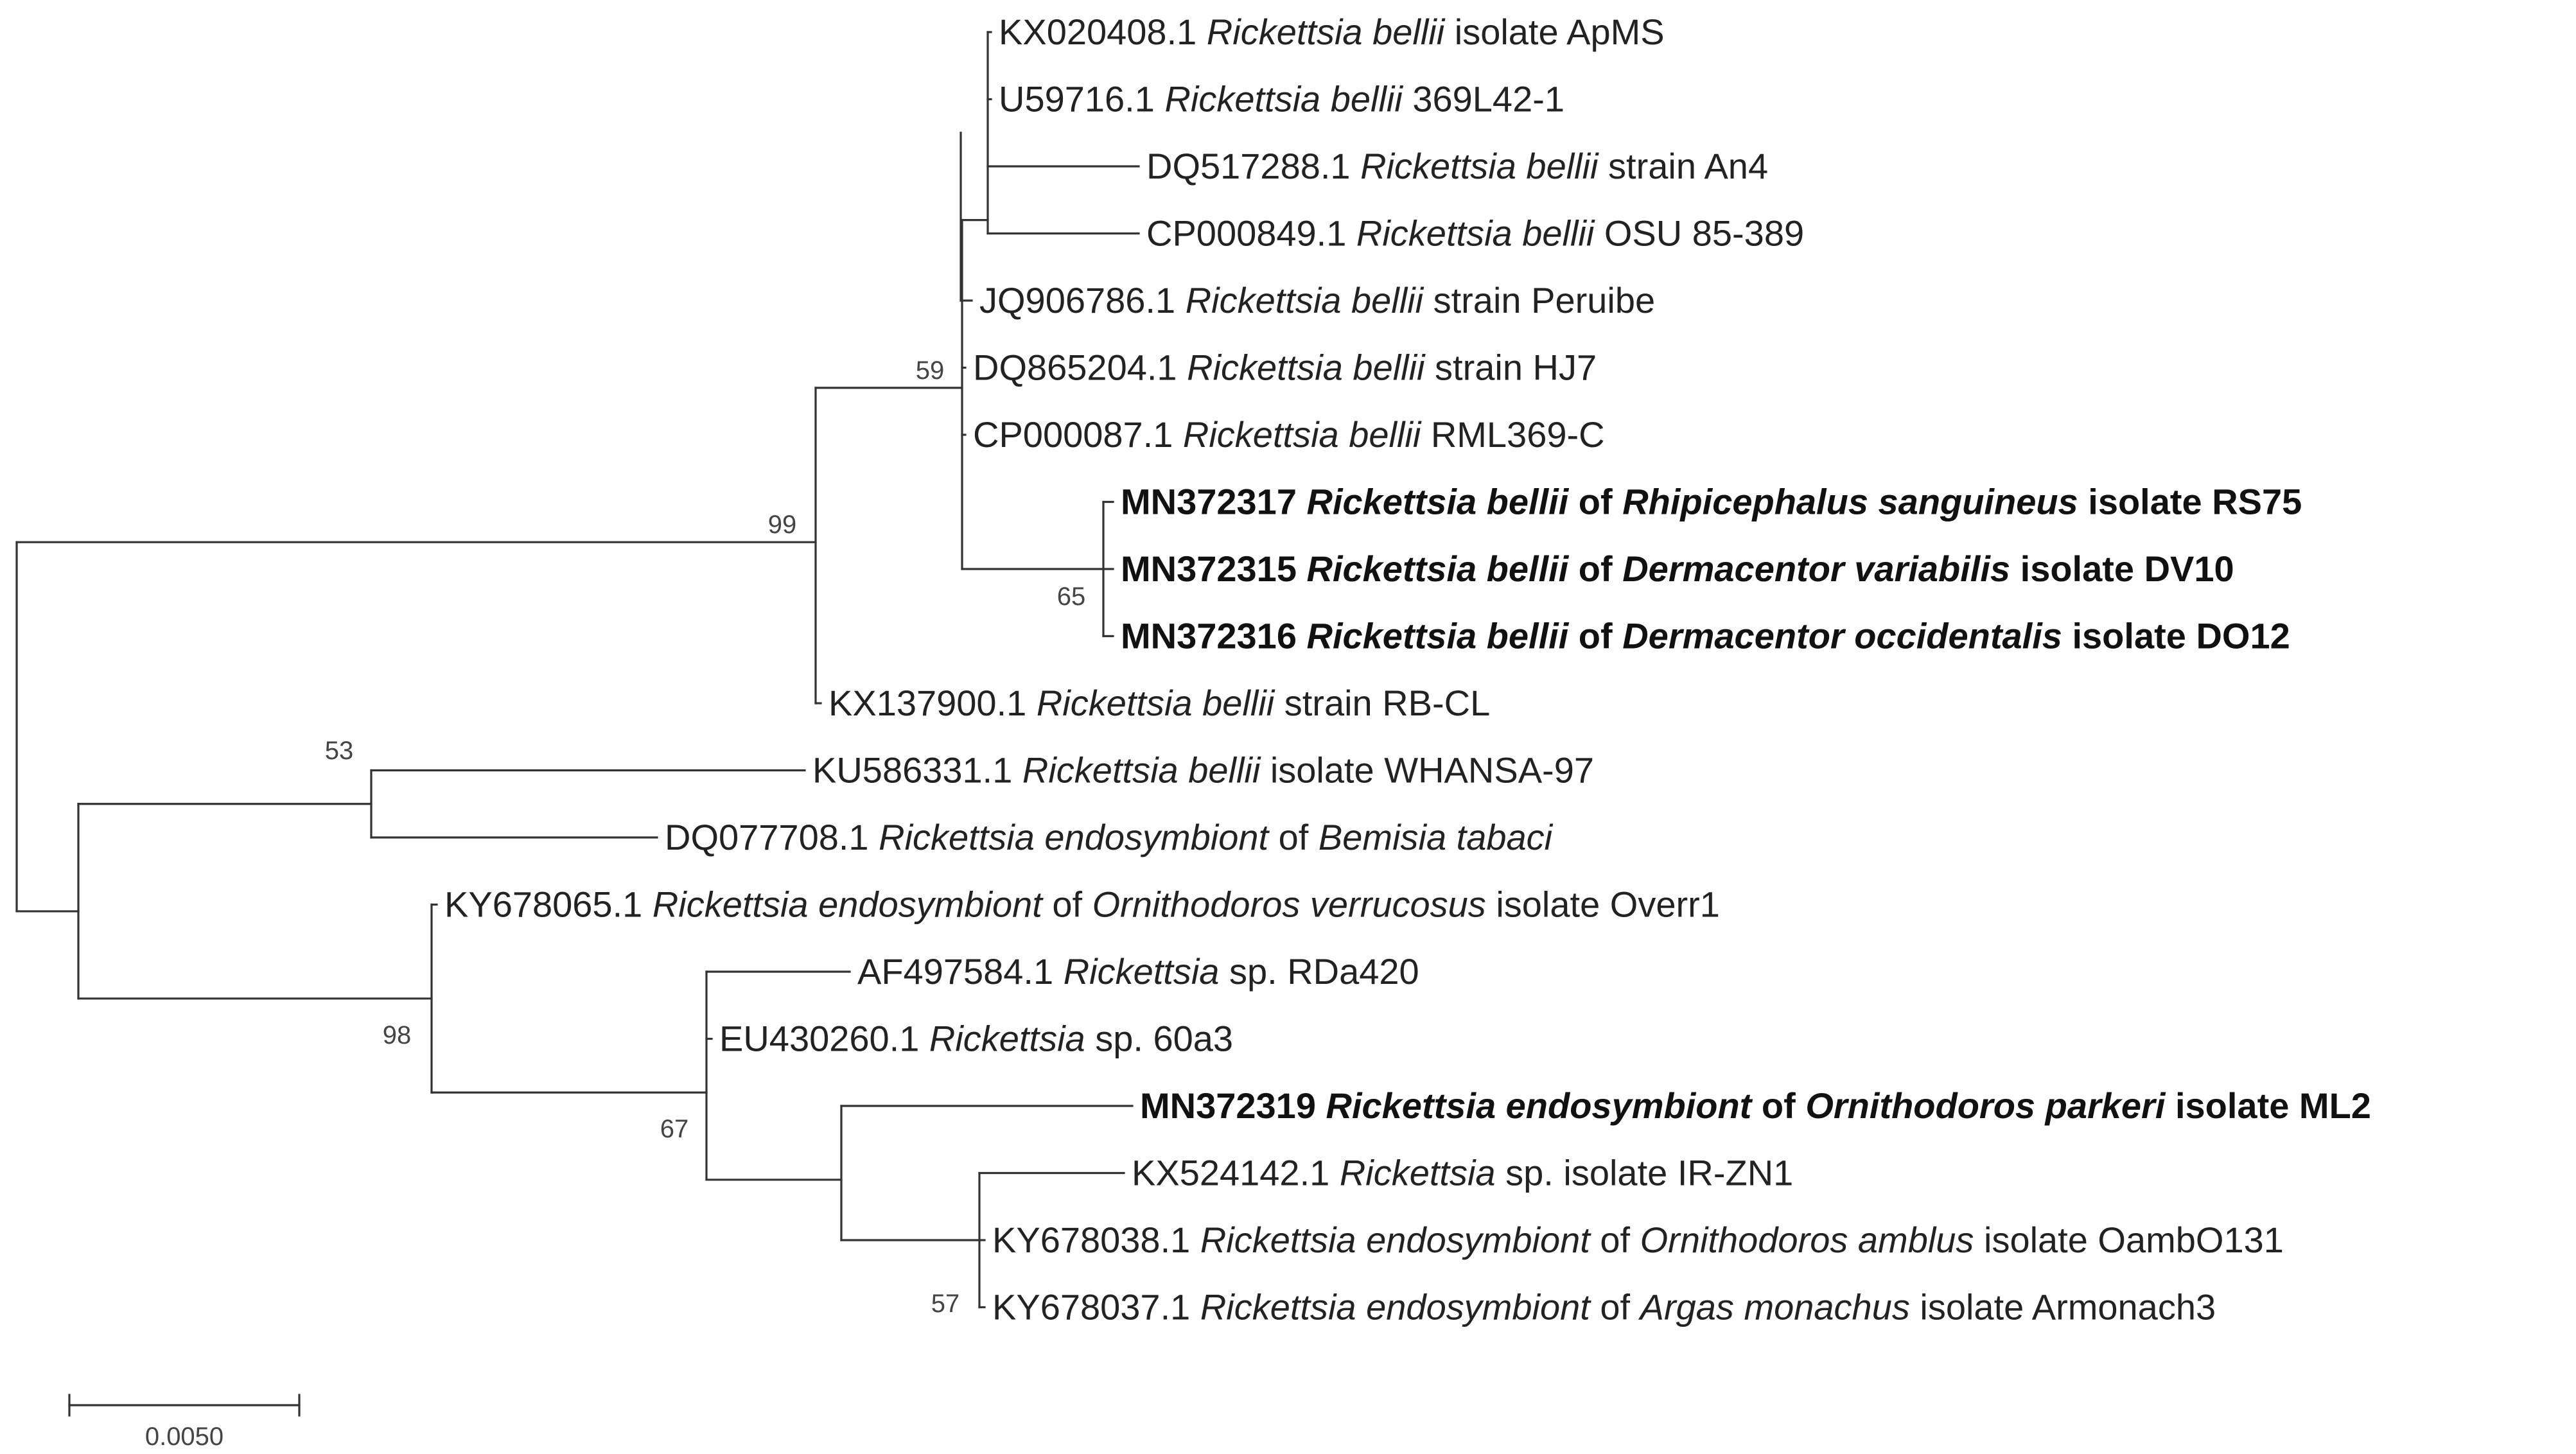 This screenshot has height=1454, width=2576. What do you see at coordinates (1510, 367) in the screenshot?
I see `taxon-name-text: strain HJ7` at bounding box center [1510, 367].